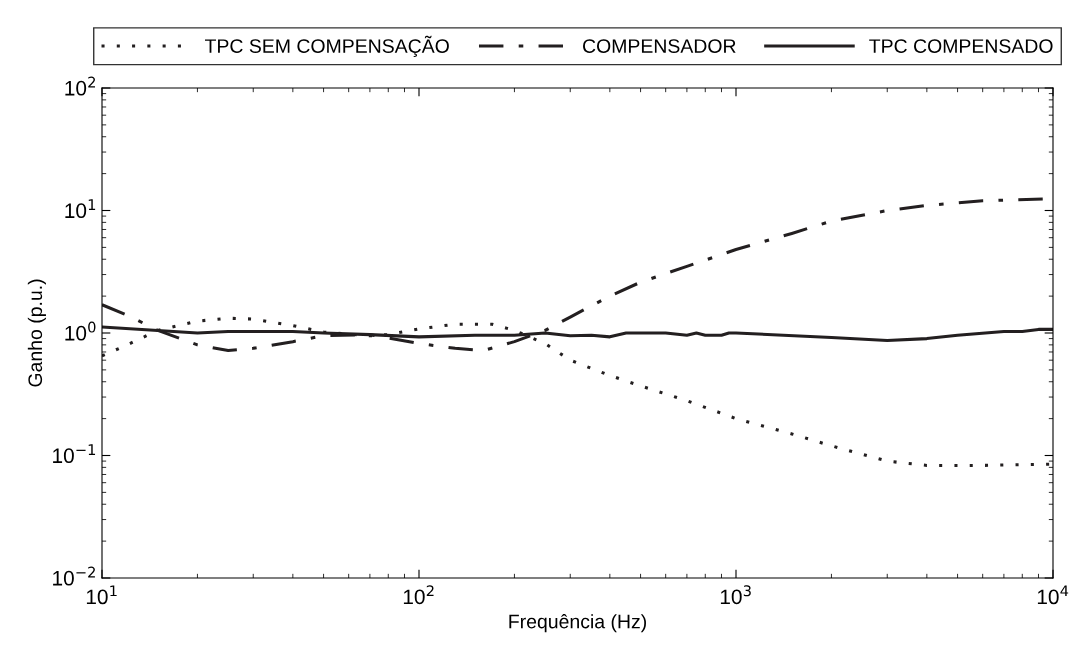 Image resolution: width=1081 pixels, height=658 pixels. What do you see at coordinates (735, 595) in the screenshot?
I see `x-tick-label: 10$^{3}$` at bounding box center [735, 595].